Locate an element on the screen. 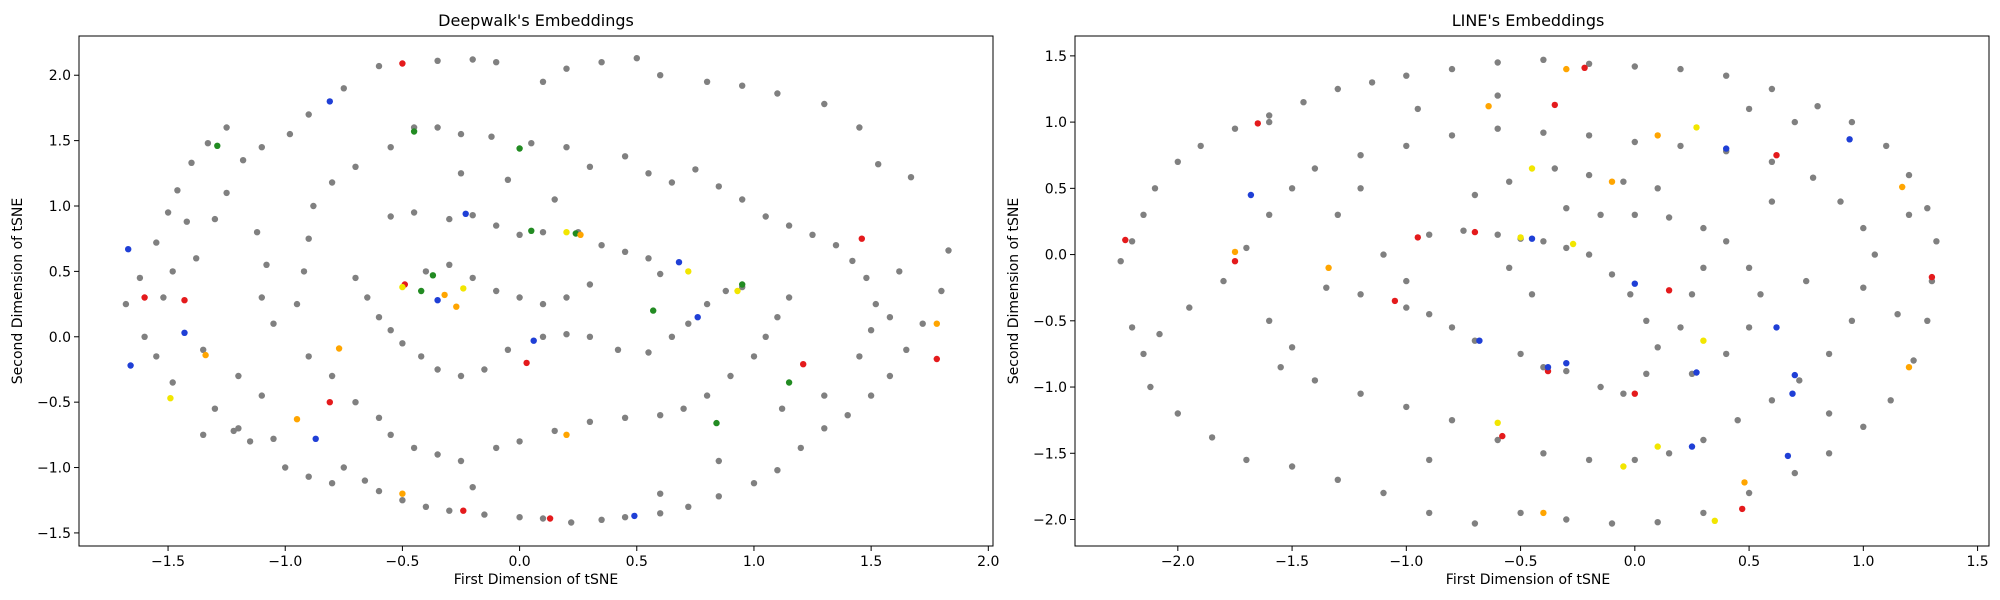 This screenshot has height=600, width=2000. x-axis: −2.0 −1.5 −1.0 −0.5 0.0 0.5 1.0 1.5 is located at coordinates (1575, 558).